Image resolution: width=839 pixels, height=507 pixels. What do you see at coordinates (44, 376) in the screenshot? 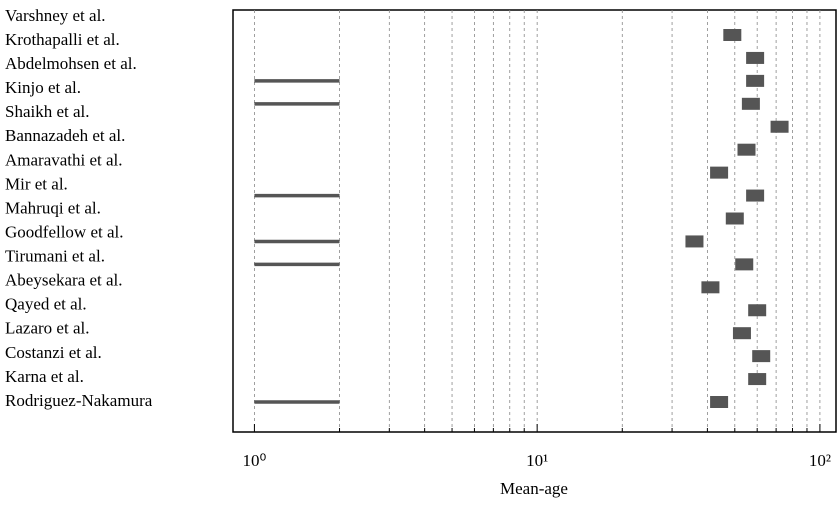
I see `y-category-label: Karna et al.` at bounding box center [44, 376].